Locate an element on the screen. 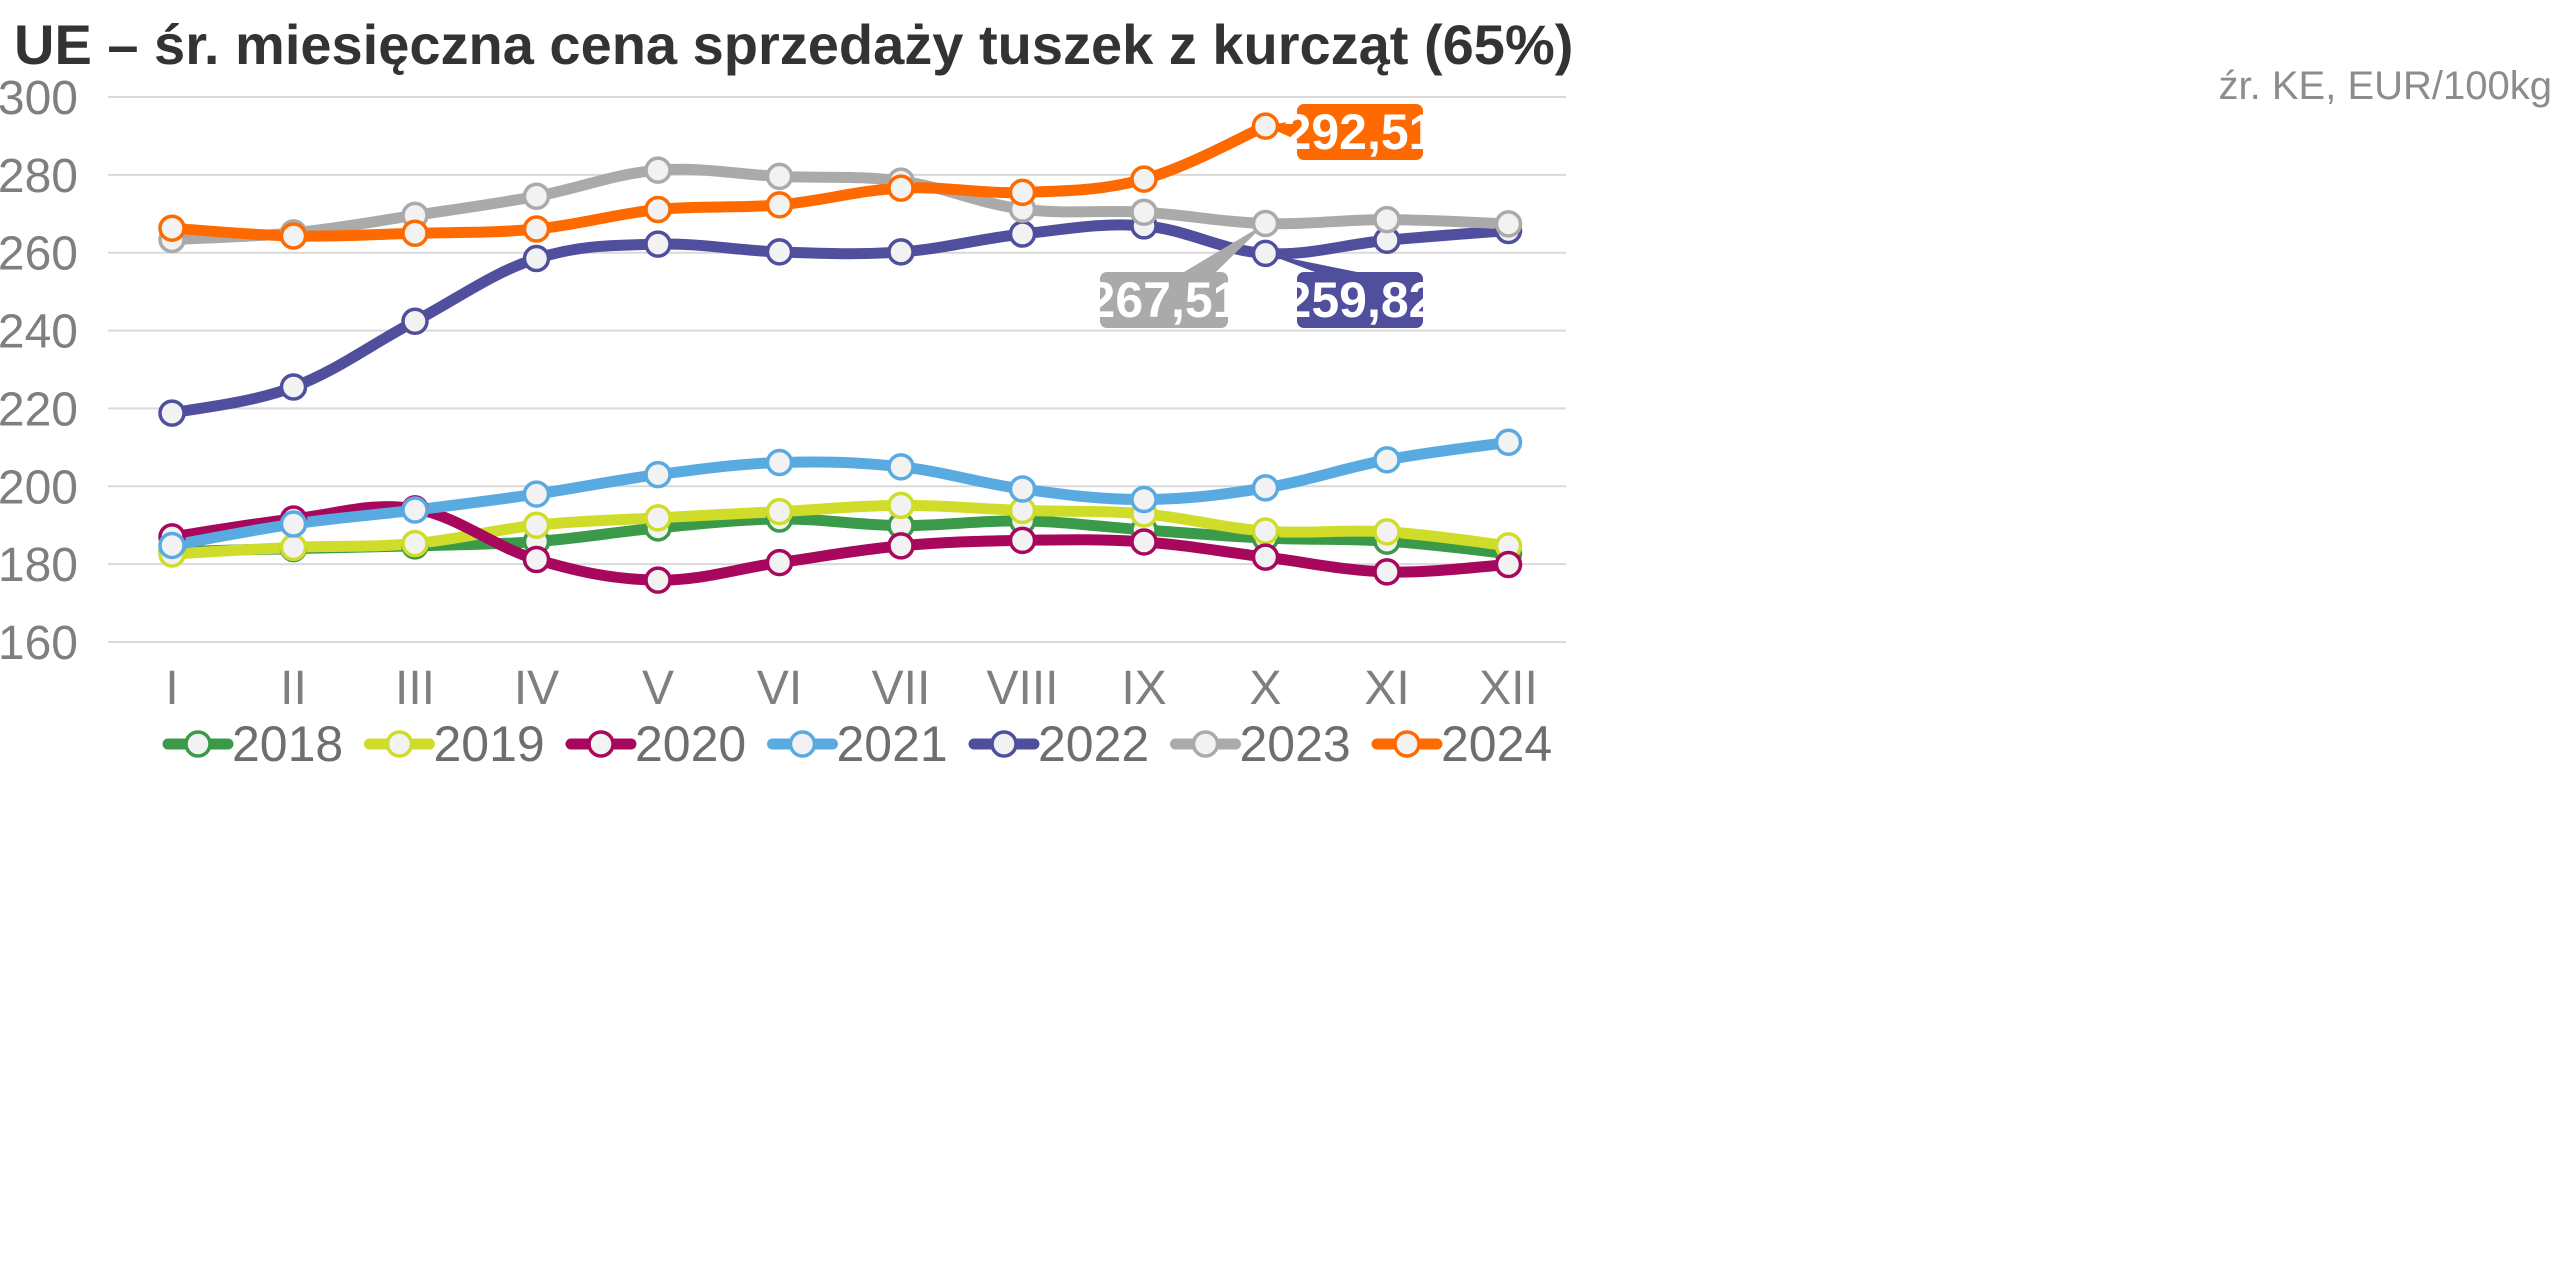 This screenshot has width=2576, height=1274. callout-box-2024 is located at coordinates (1360, 132).